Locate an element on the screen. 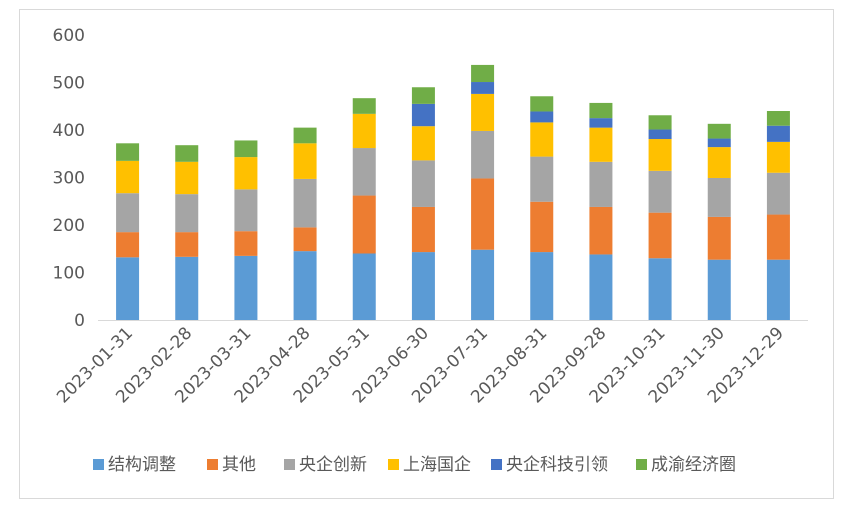 The image size is (847, 511). y-axis-ticks: 0 100 200 300 400 500 600 is located at coordinates (69, 178).